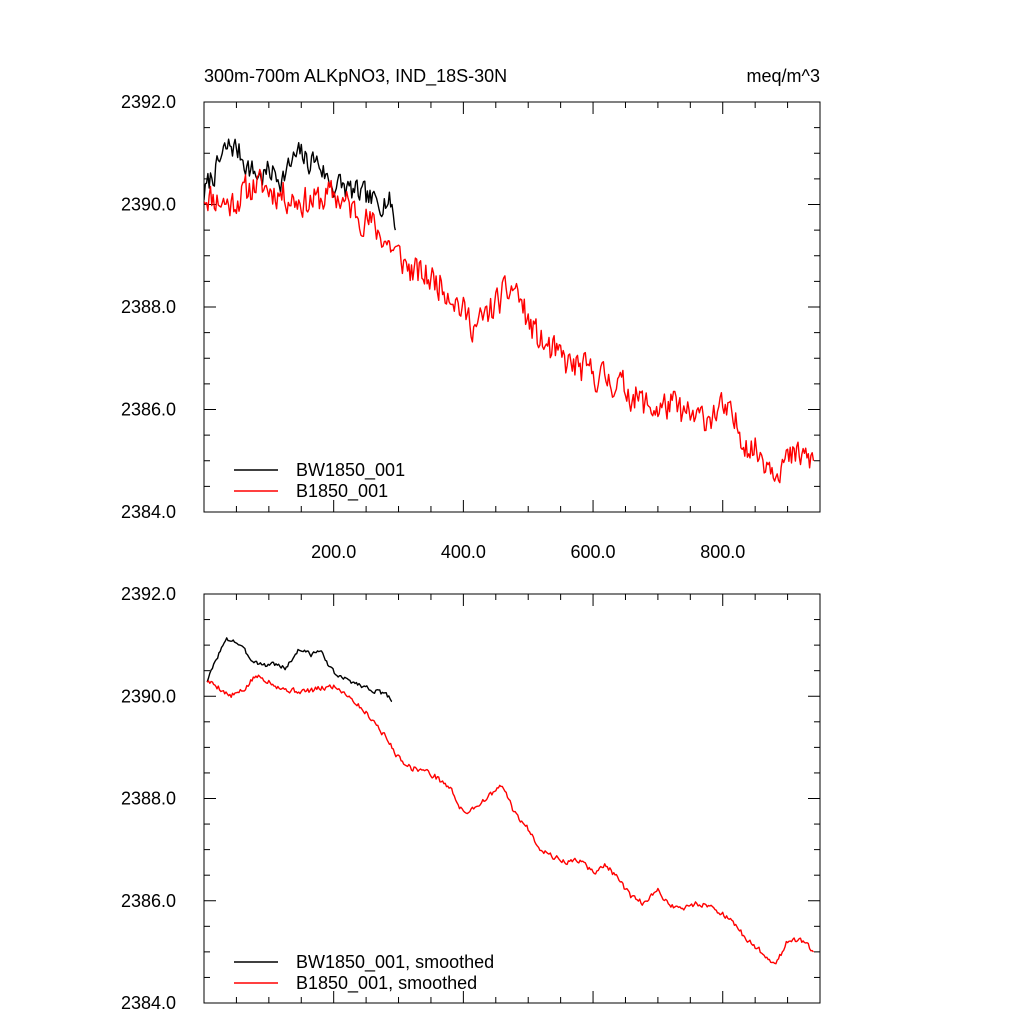 Image resolution: width=1024 pixels, height=1024 pixels. I want to click on legend-label: BW1850_001, so click(350, 470).